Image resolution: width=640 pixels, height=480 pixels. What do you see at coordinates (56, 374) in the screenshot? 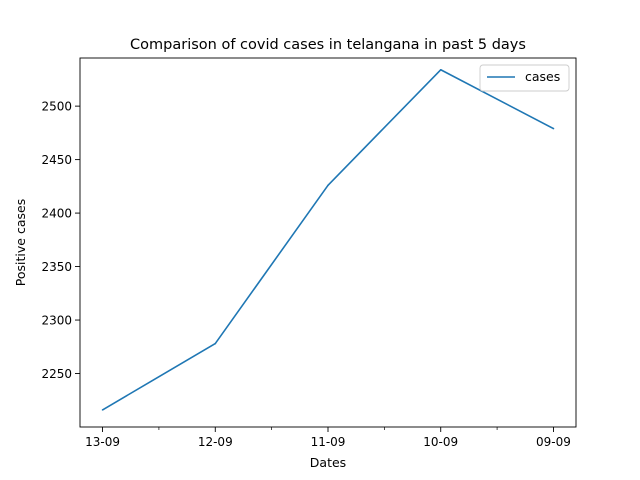
I see `y-tick-label: 2250` at bounding box center [56, 374].